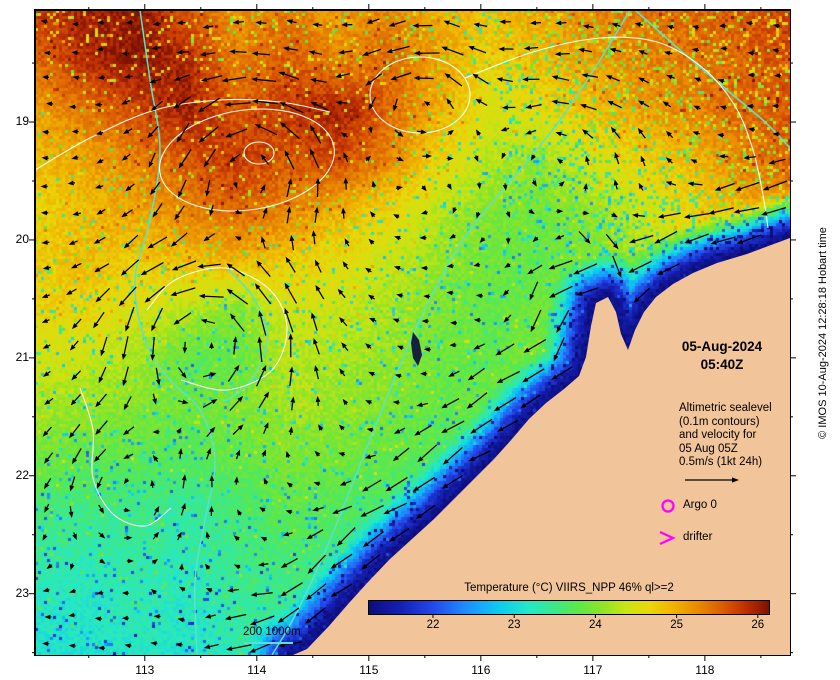 The image size is (840, 680). What do you see at coordinates (22, 238) in the screenshot?
I see `lat-tick-label: 20` at bounding box center [22, 238].